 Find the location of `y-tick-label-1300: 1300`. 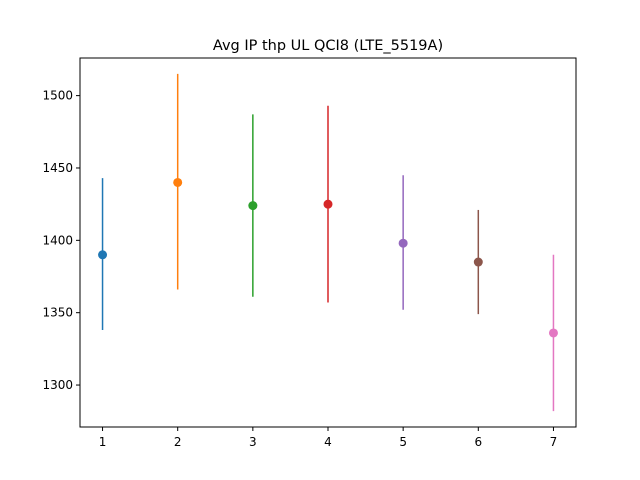

y-tick-label-1300: 1300 is located at coordinates (57, 385).